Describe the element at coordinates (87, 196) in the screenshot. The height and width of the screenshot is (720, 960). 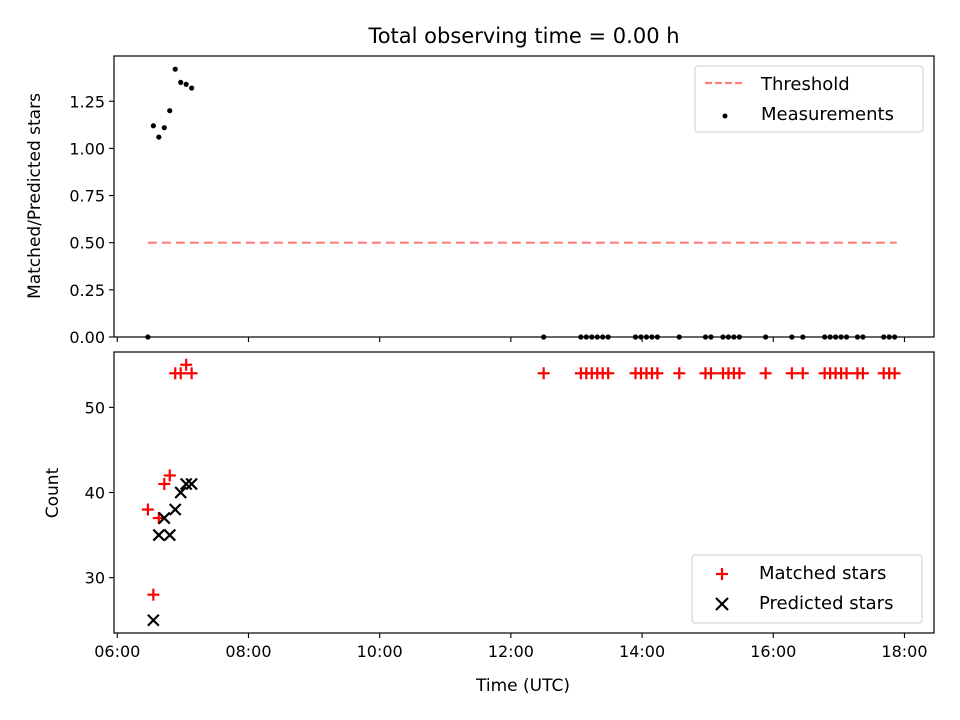
I see `top-y-tick-label: 0.75` at that location.